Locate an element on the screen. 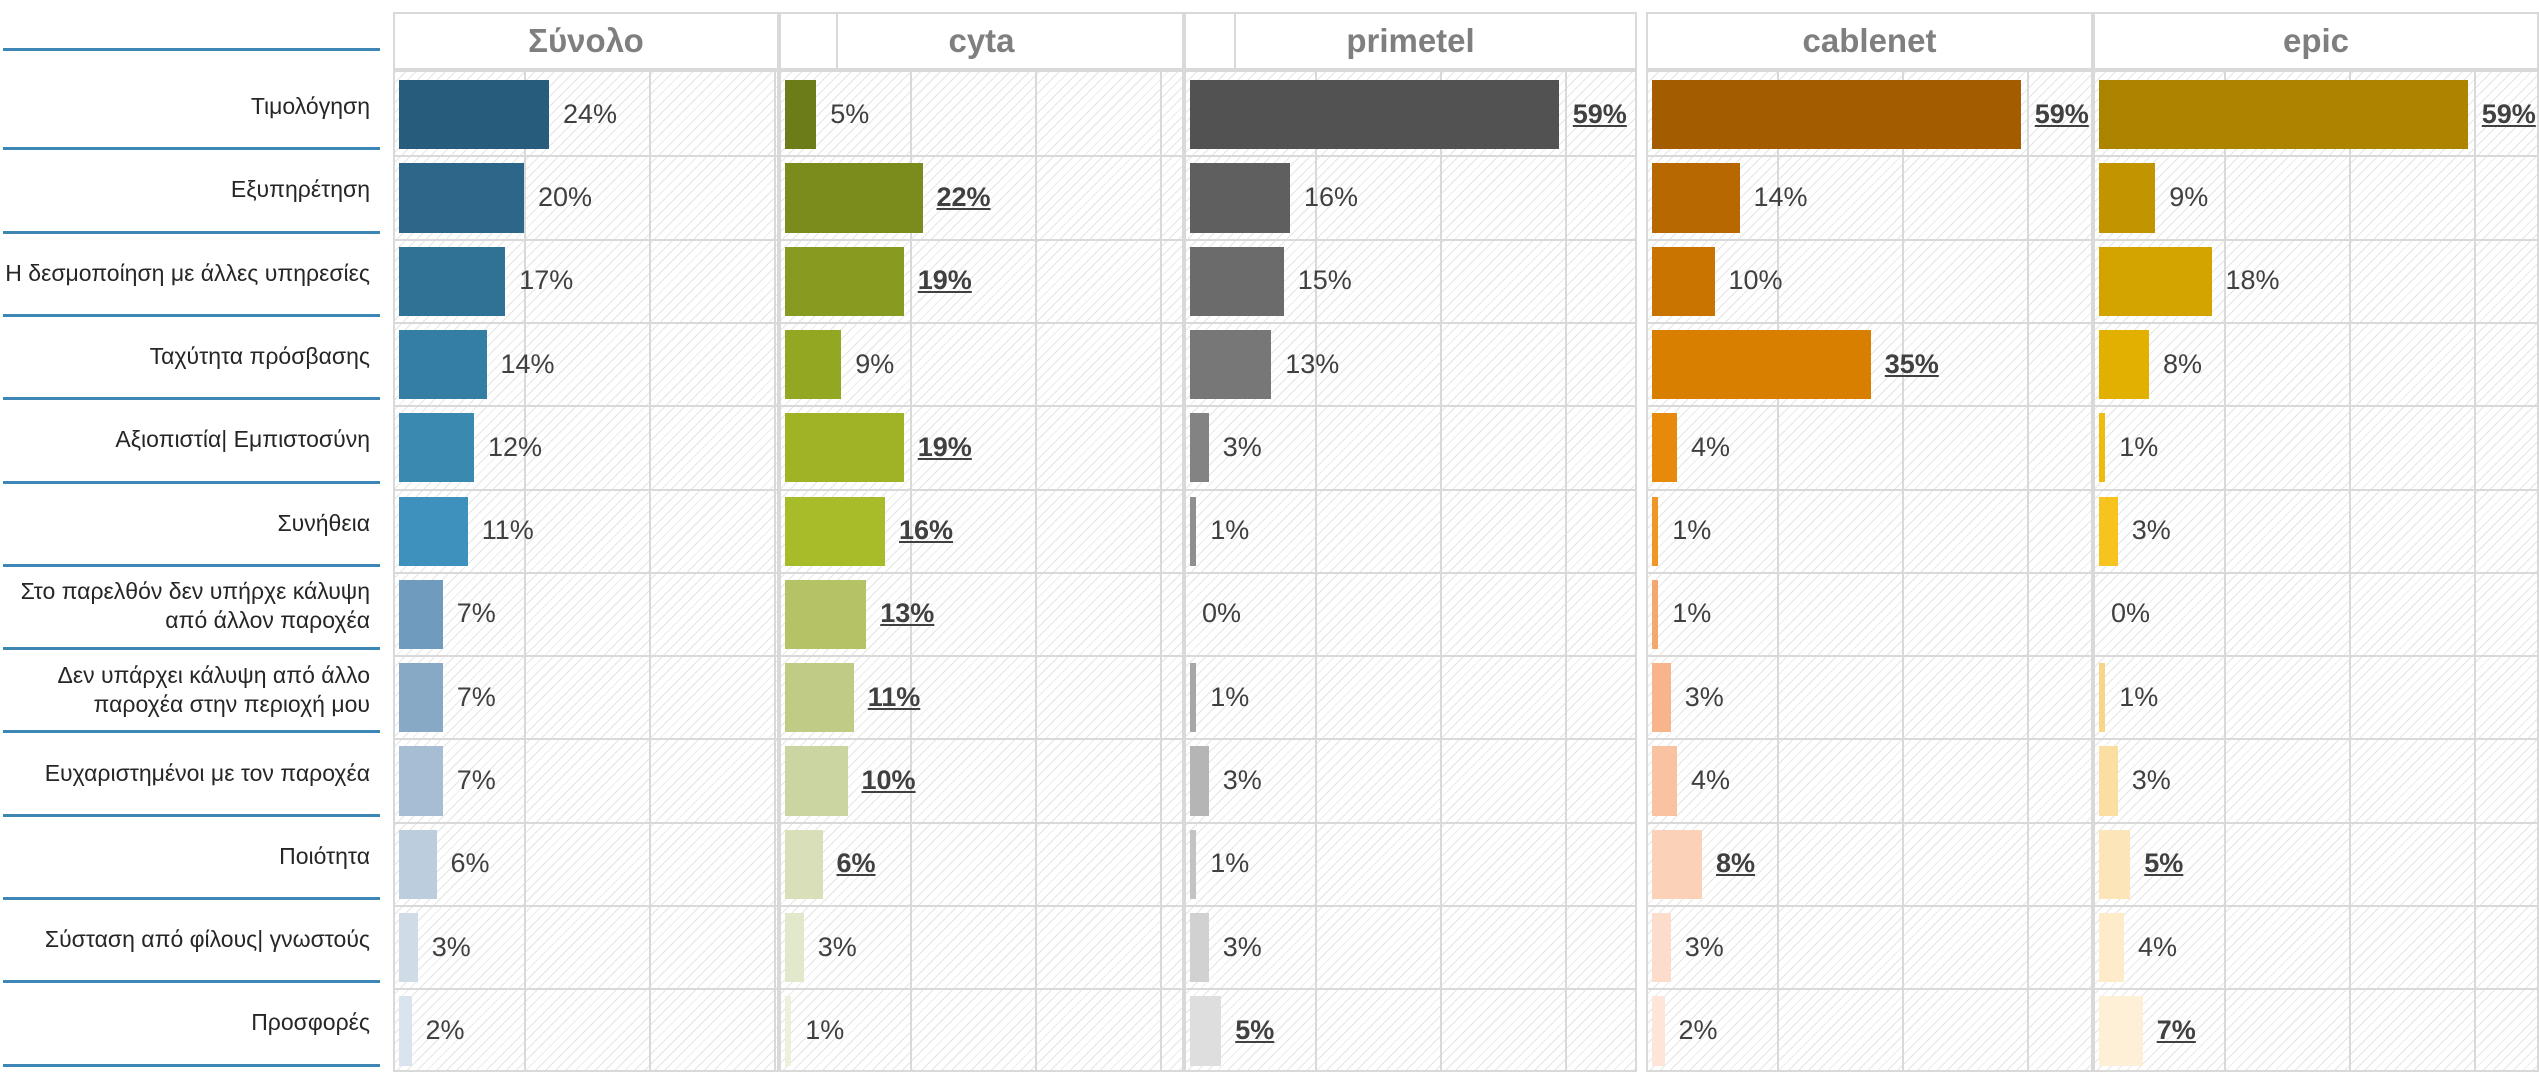 This screenshot has width=2539, height=1072. data-label: 10% is located at coordinates (1755, 280).